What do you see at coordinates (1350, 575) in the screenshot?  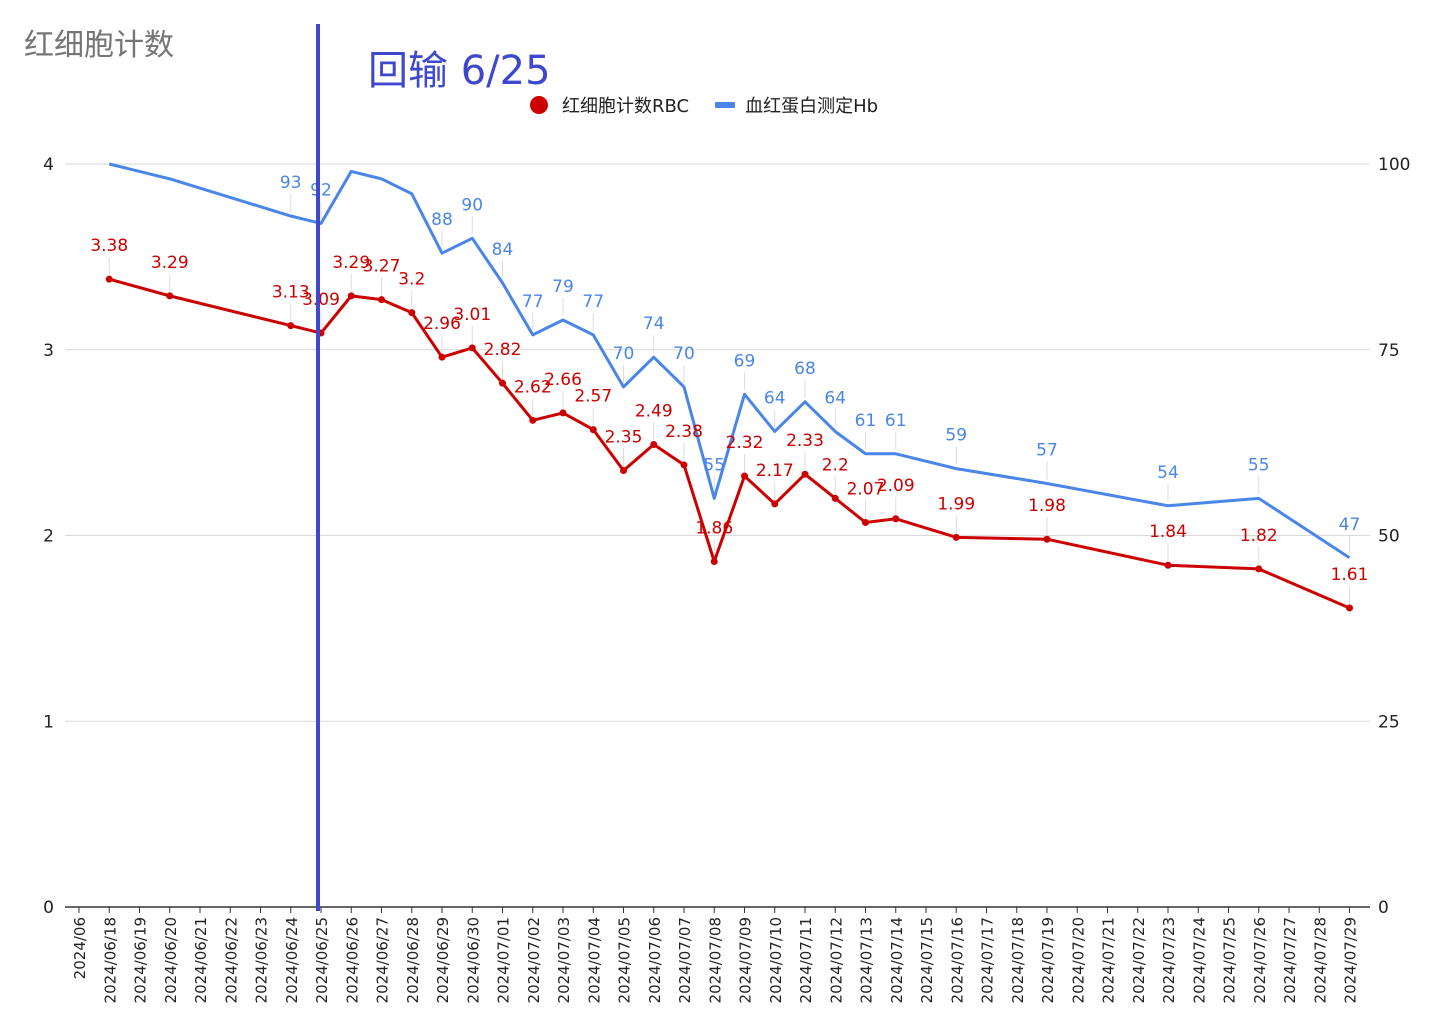 I see `rbc-data-label: 1.61` at bounding box center [1350, 575].